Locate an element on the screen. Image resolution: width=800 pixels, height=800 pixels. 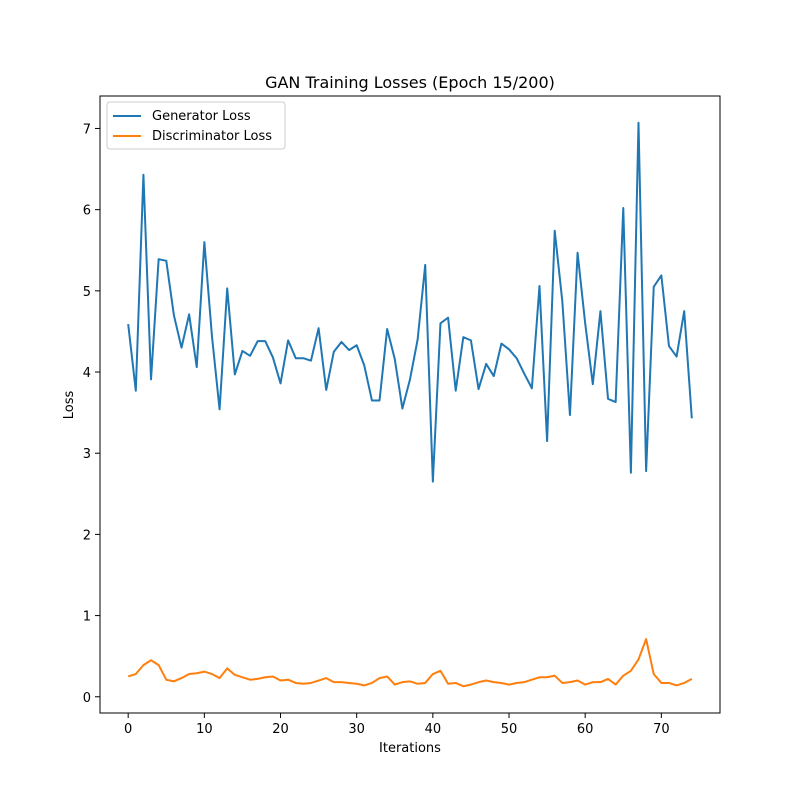
legend: Generator Loss Discriminator Loss is located at coordinates (196, 125).